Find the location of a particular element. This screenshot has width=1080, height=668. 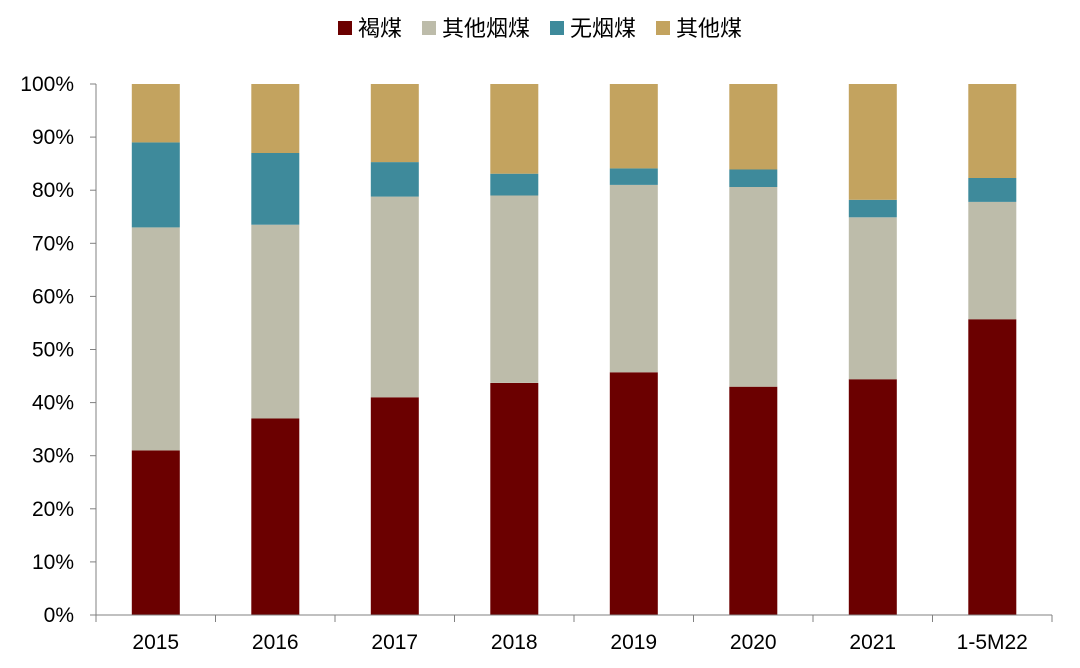

legend-label-1: 褐煤 is located at coordinates (380, 29).